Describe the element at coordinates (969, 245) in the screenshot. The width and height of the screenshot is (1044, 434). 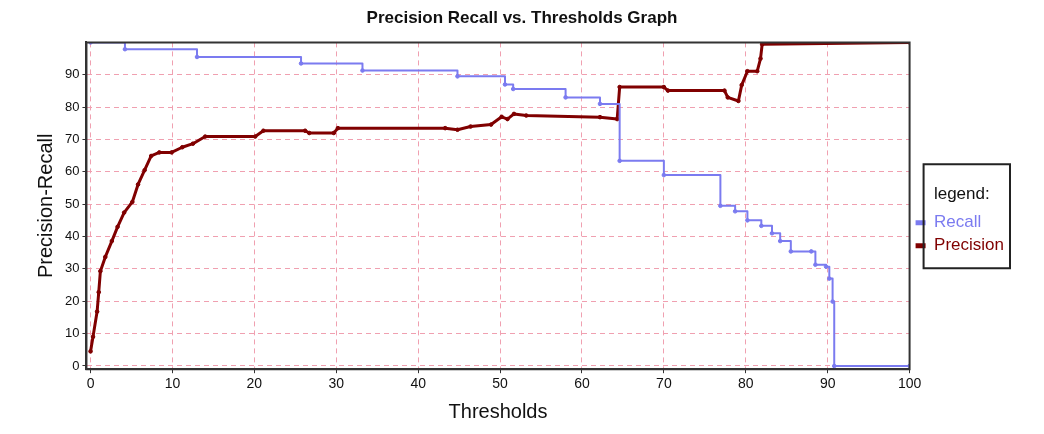
I see `legend-label: Precision` at that location.